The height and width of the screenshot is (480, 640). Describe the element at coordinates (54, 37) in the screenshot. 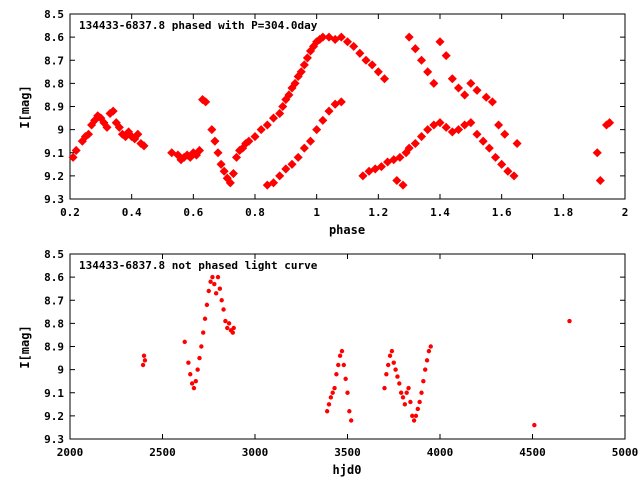

I see `phased-y-tick-label: 8.6` at that location.